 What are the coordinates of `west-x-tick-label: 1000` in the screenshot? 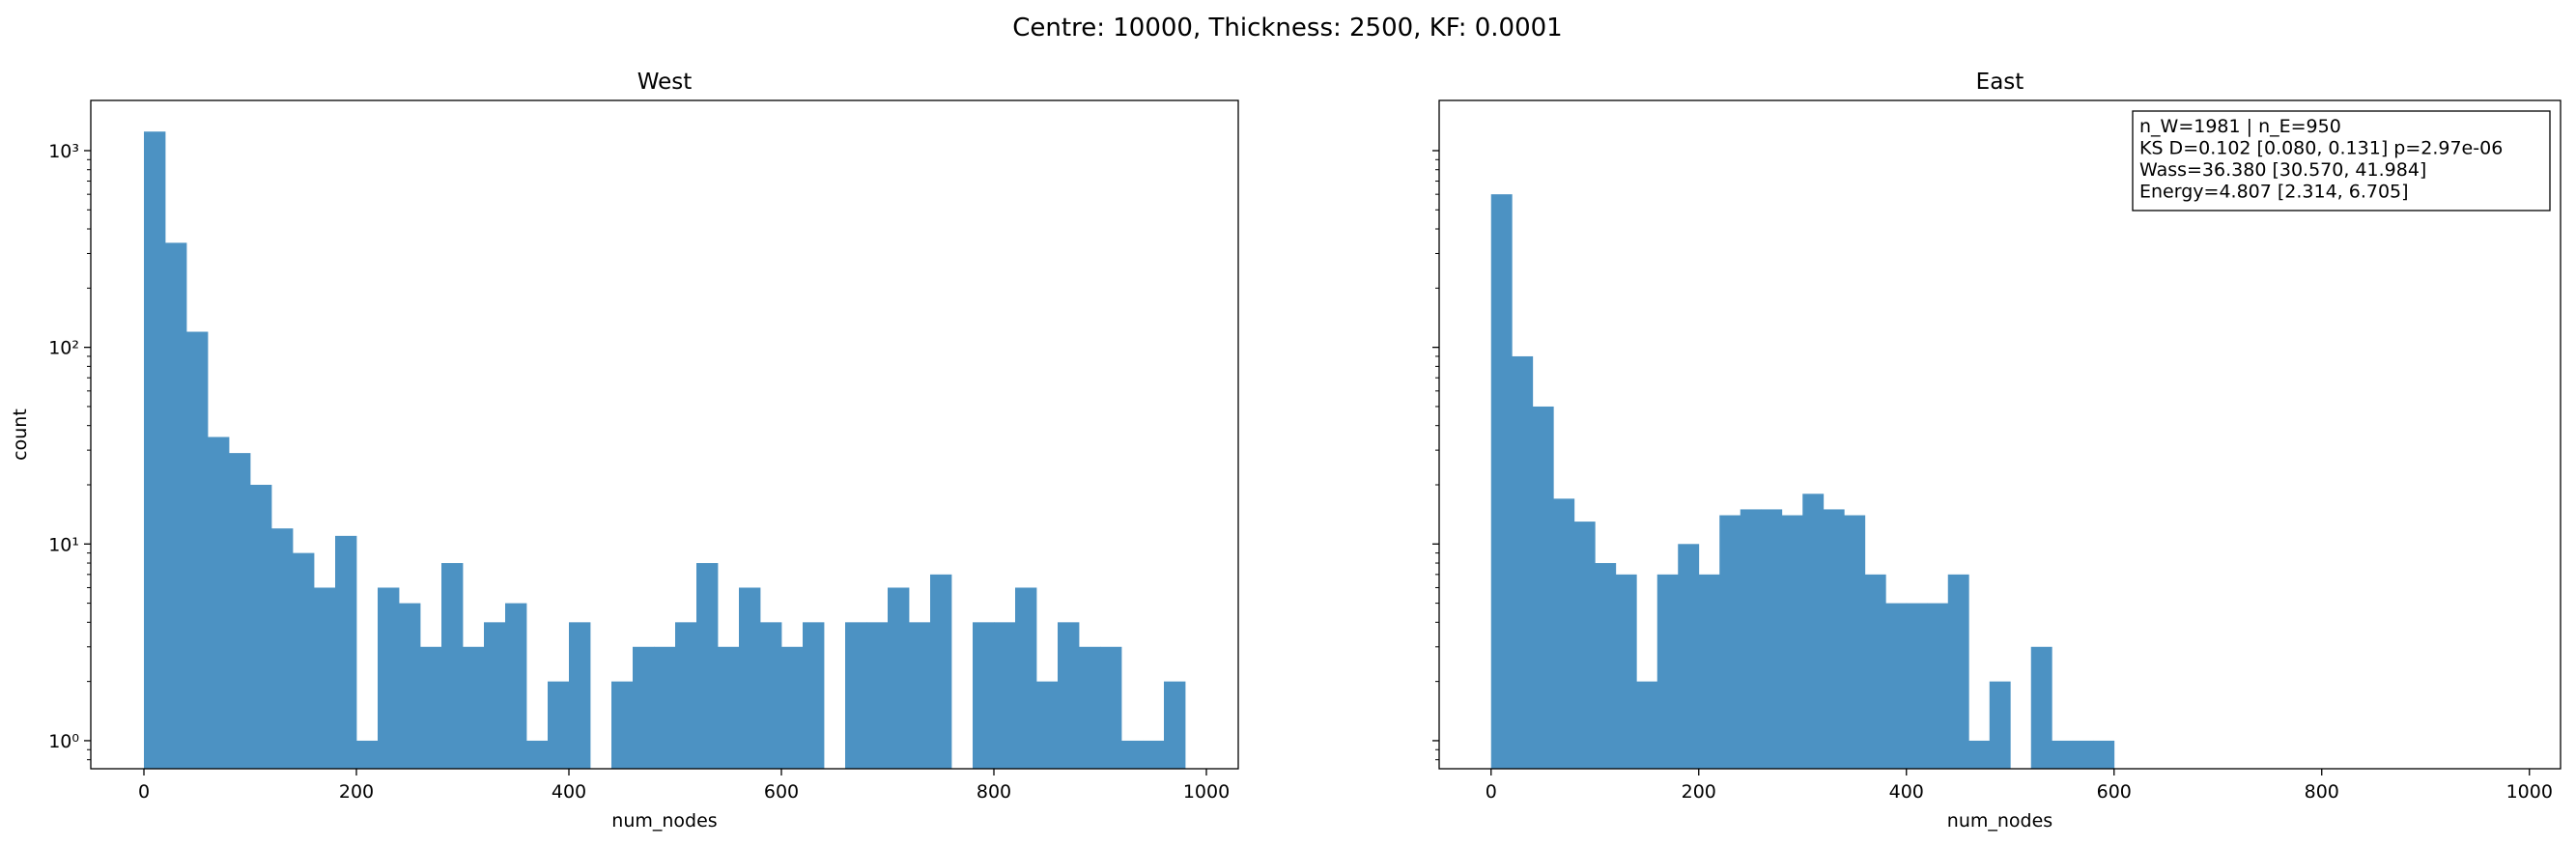 It's located at (1206, 792).